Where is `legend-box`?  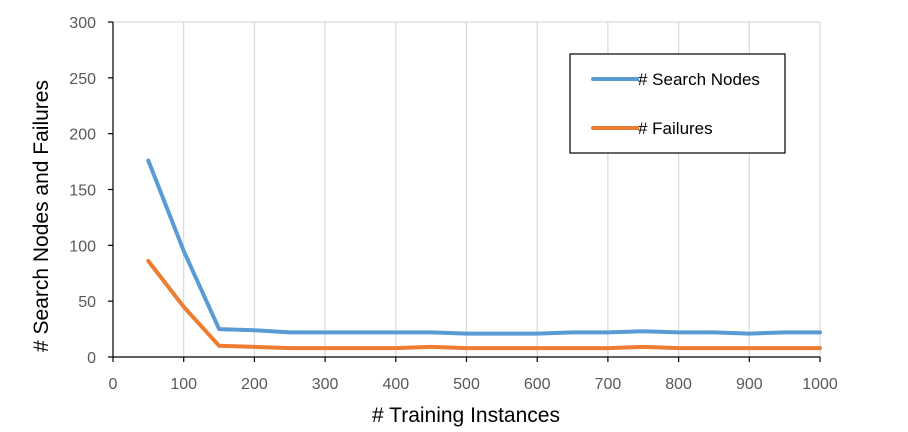
legend-box is located at coordinates (677, 103).